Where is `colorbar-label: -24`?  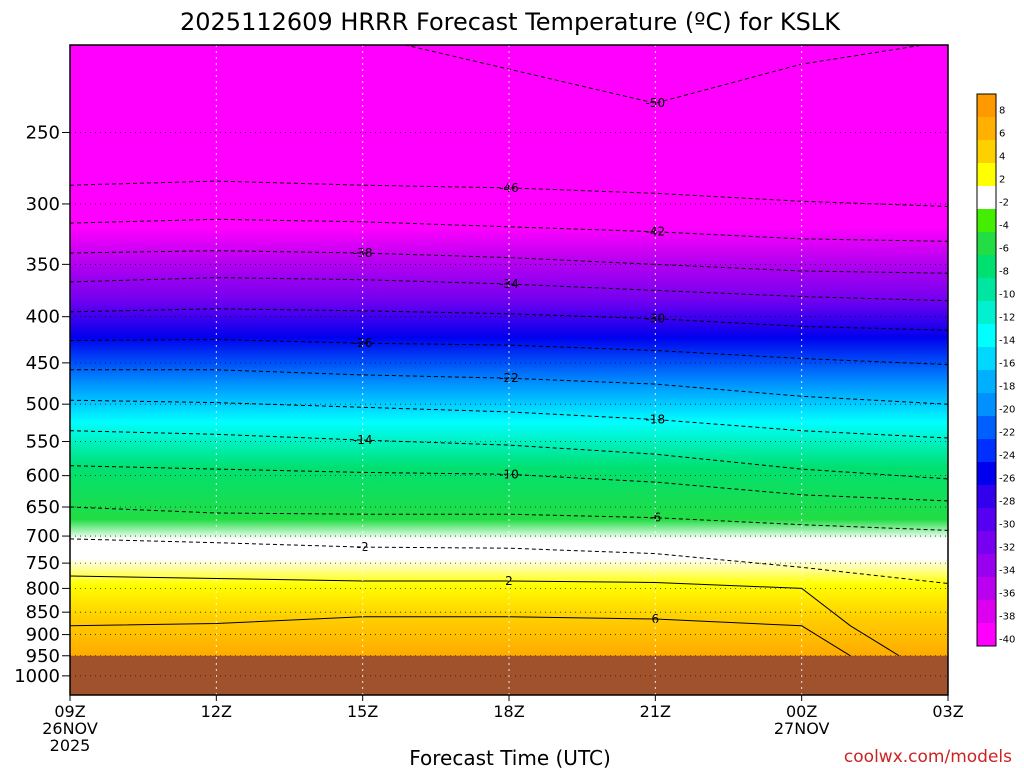 colorbar-label: -24 is located at coordinates (1007, 456).